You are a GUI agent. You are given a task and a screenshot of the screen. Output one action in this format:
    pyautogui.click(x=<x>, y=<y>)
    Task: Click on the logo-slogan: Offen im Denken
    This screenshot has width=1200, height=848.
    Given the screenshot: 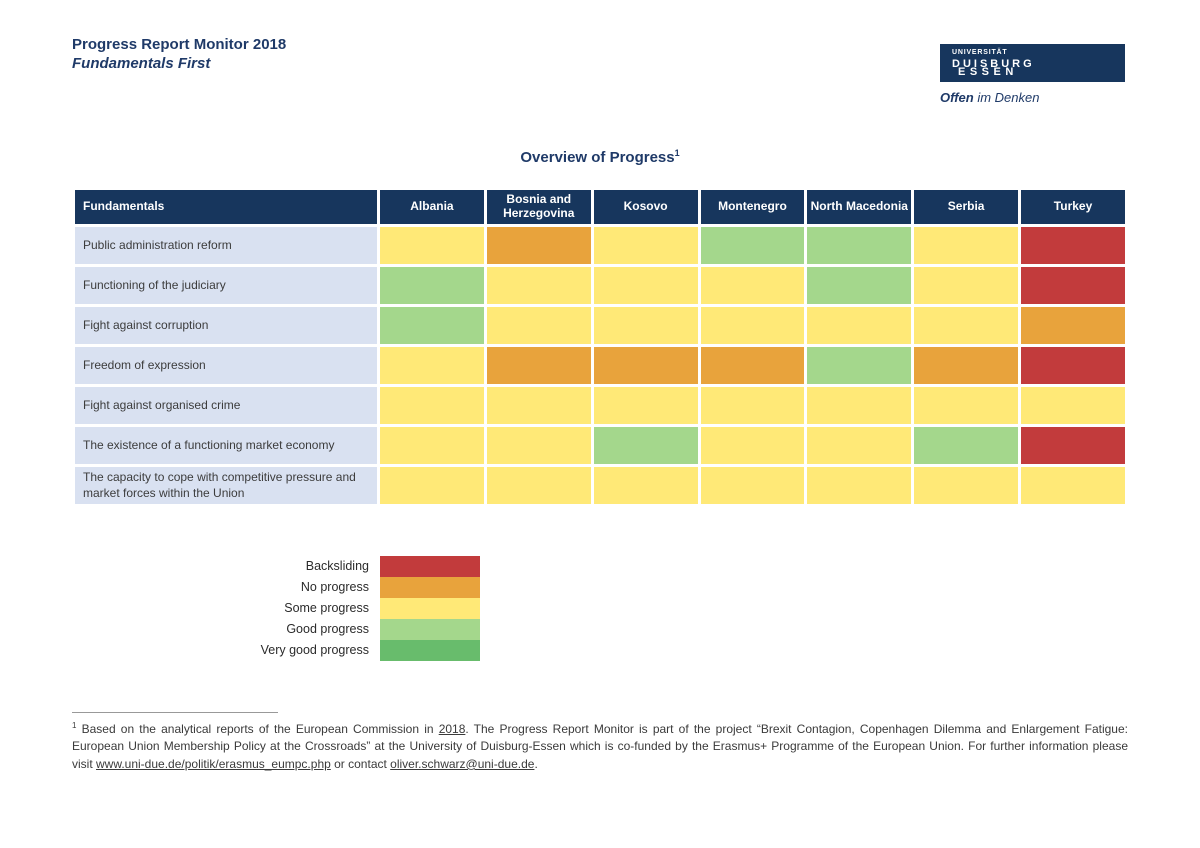 What is the action you would take?
    pyautogui.click(x=1032, y=97)
    